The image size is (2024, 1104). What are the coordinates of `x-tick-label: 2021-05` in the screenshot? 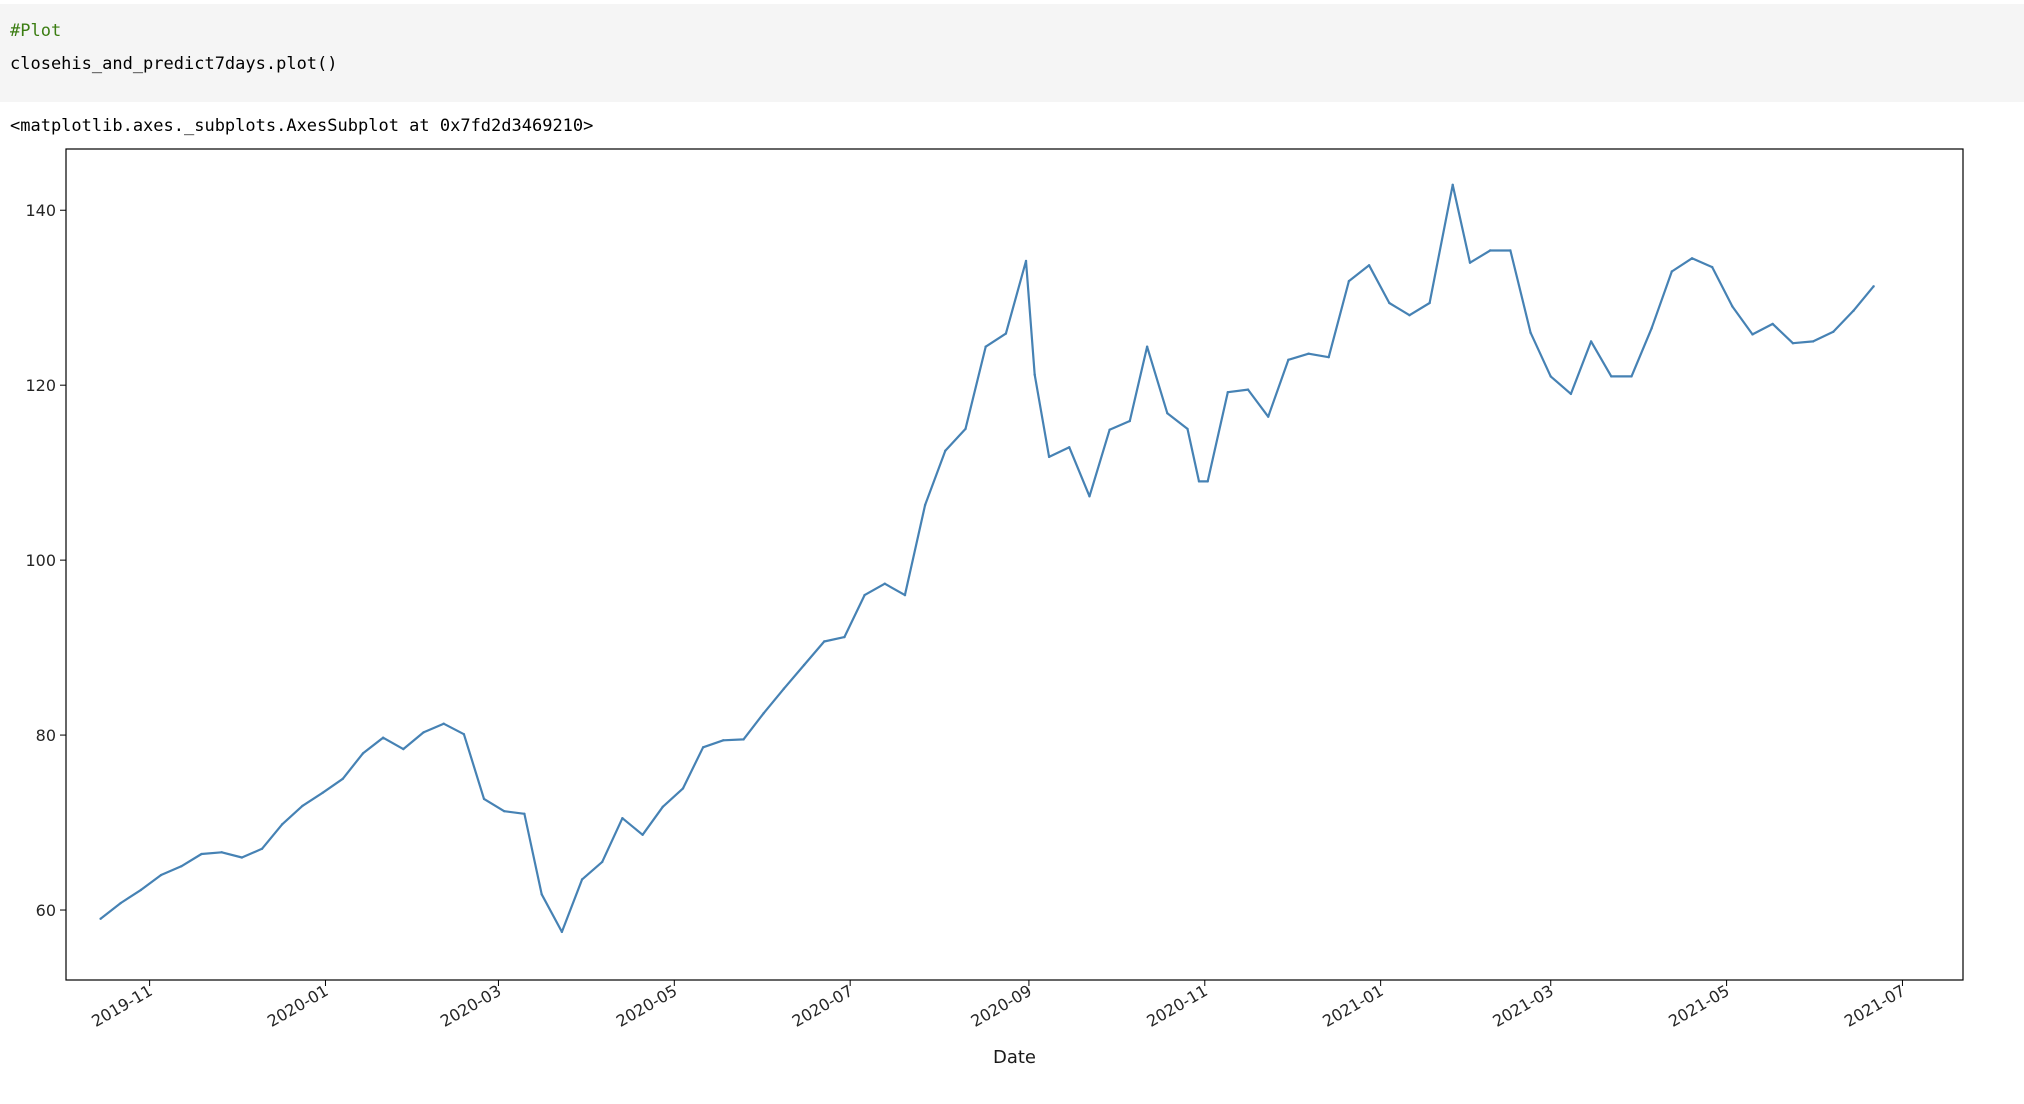 It's located at (1698, 1006).